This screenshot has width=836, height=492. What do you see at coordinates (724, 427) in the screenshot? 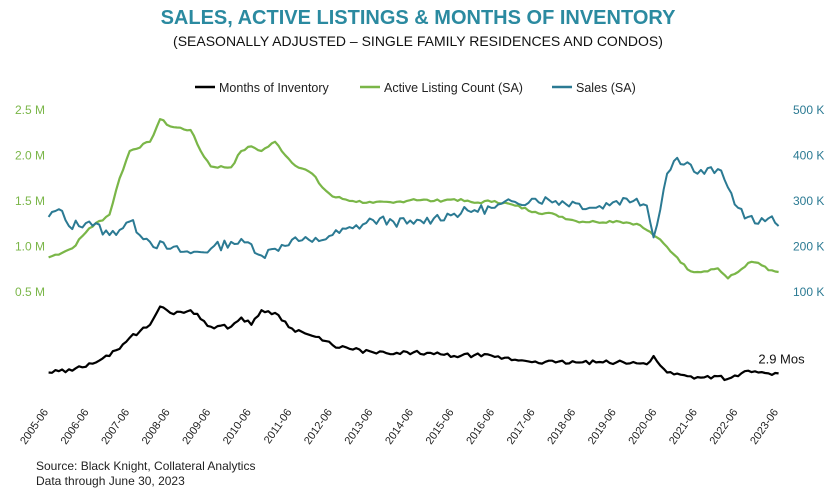
I see `x-tick-label: 2022-06` at bounding box center [724, 427].